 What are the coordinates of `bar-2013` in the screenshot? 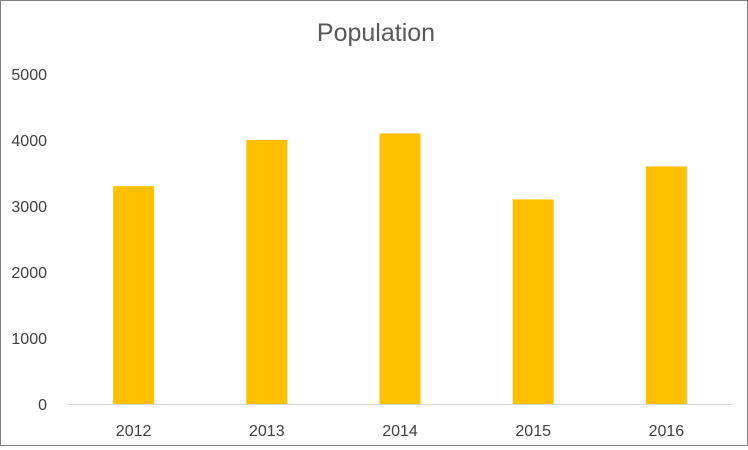 It's located at (267, 272).